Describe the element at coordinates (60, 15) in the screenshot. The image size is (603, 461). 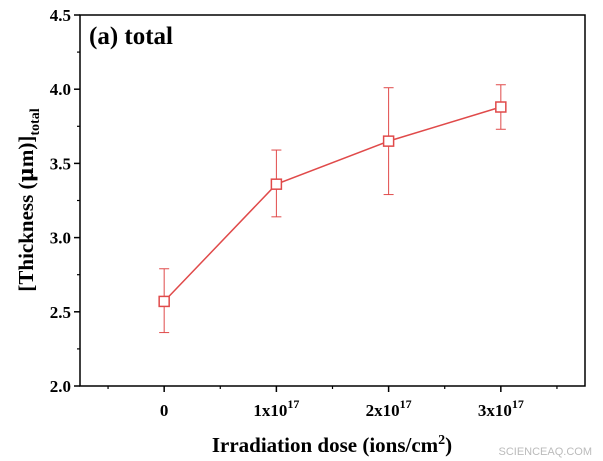
I see `y-tick-label: 4.5` at that location.